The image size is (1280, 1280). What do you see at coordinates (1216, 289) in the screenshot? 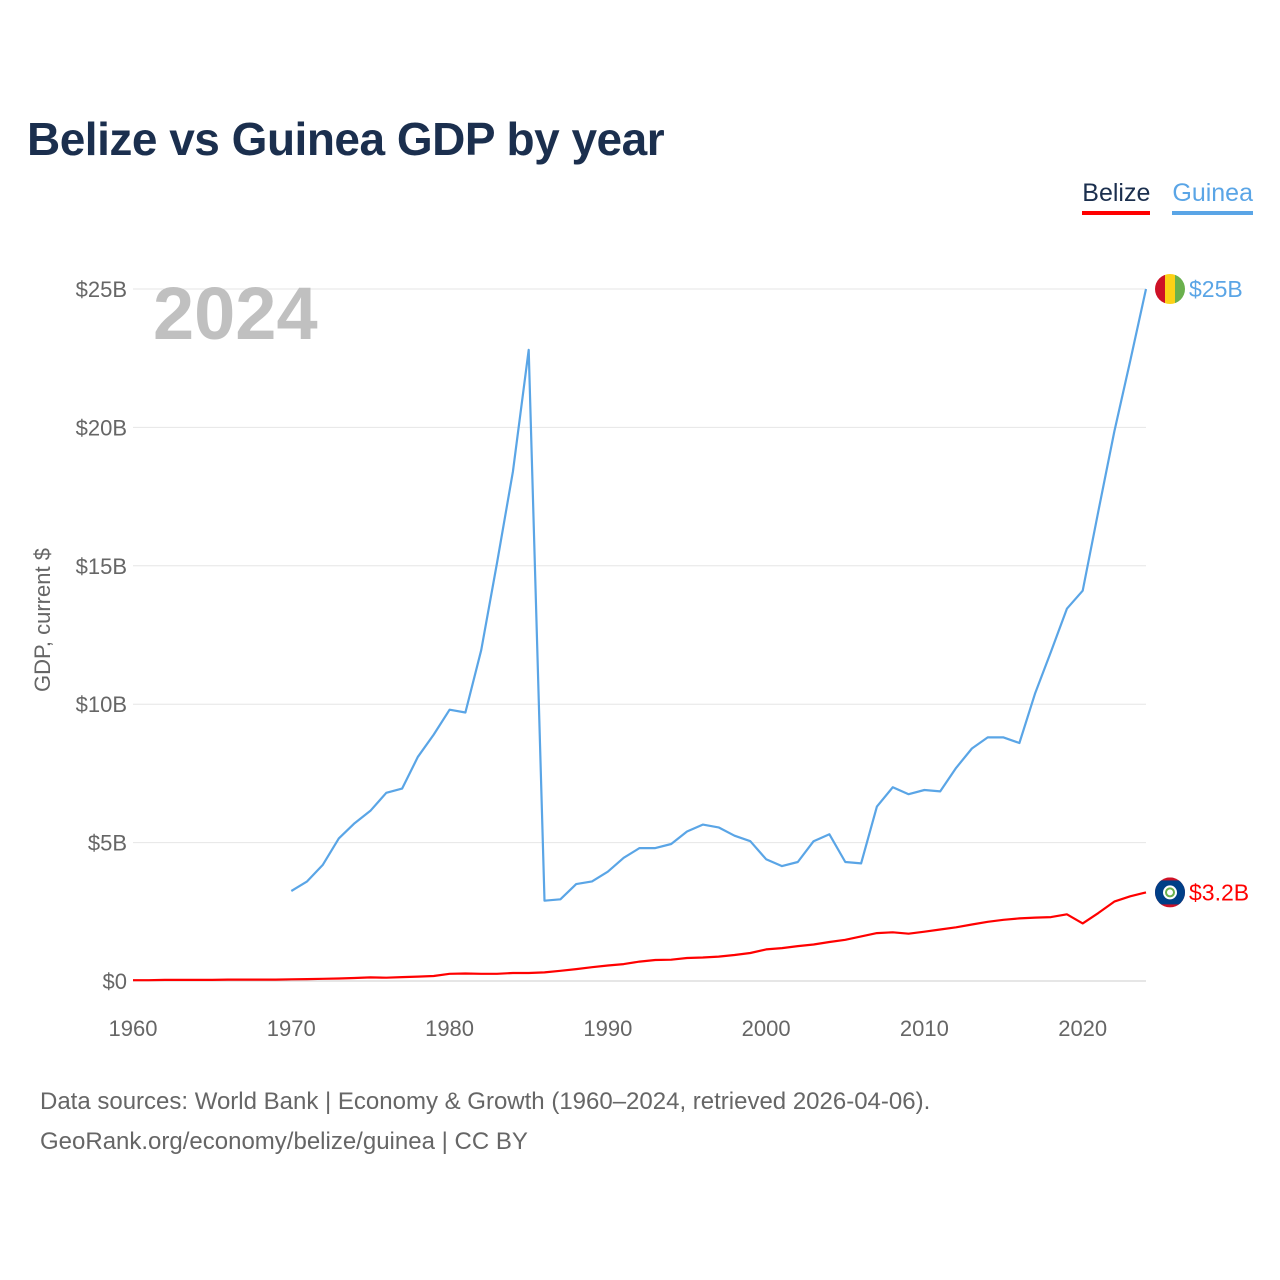
I see `end-label-guinea: $25B` at bounding box center [1216, 289].